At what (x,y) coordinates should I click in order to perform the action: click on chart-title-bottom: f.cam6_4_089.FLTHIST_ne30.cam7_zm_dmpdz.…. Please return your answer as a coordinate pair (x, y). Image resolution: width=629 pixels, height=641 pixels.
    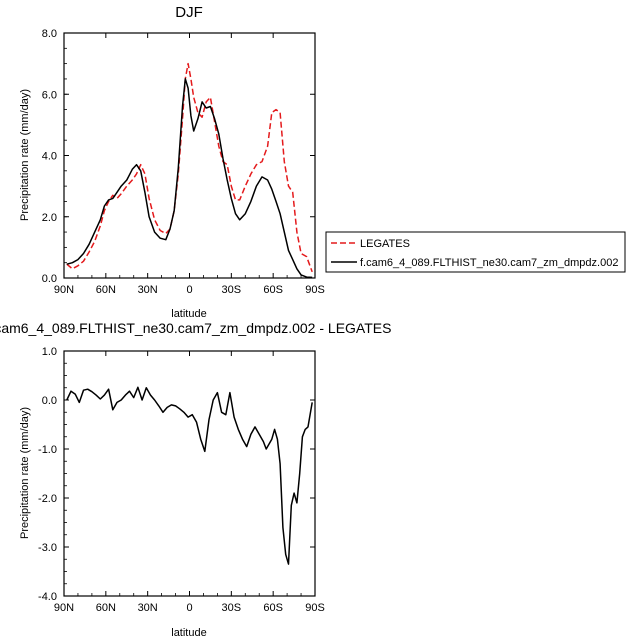
    Looking at the image, I should click on (195, 328).